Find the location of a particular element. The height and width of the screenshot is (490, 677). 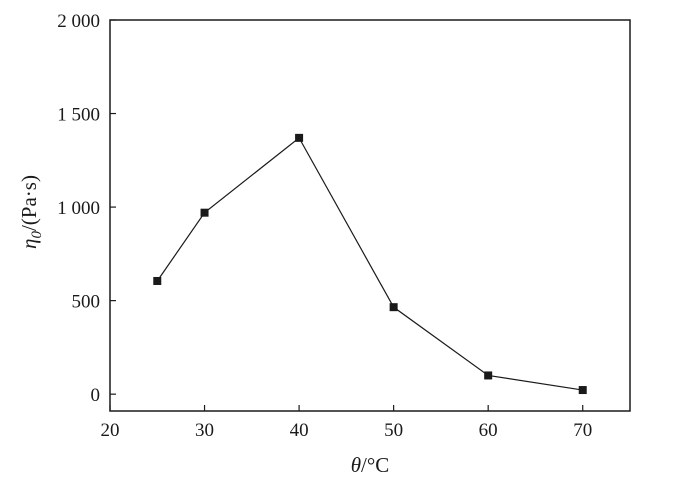

x-tick-label: 50 is located at coordinates (393, 430).